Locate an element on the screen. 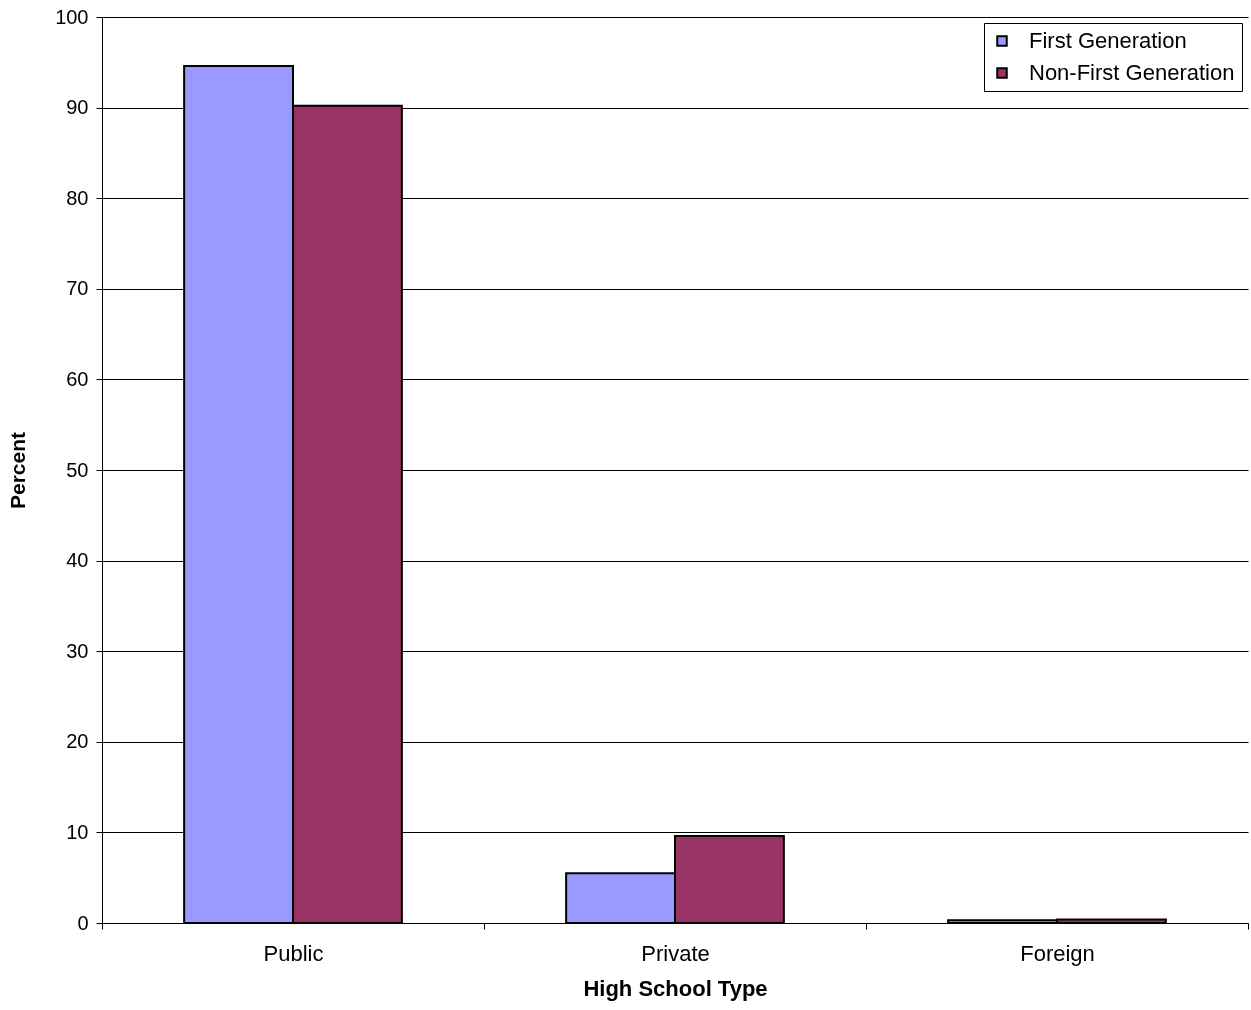 The height and width of the screenshot is (1010, 1251). y-tick-label: 40 is located at coordinates (77, 560).